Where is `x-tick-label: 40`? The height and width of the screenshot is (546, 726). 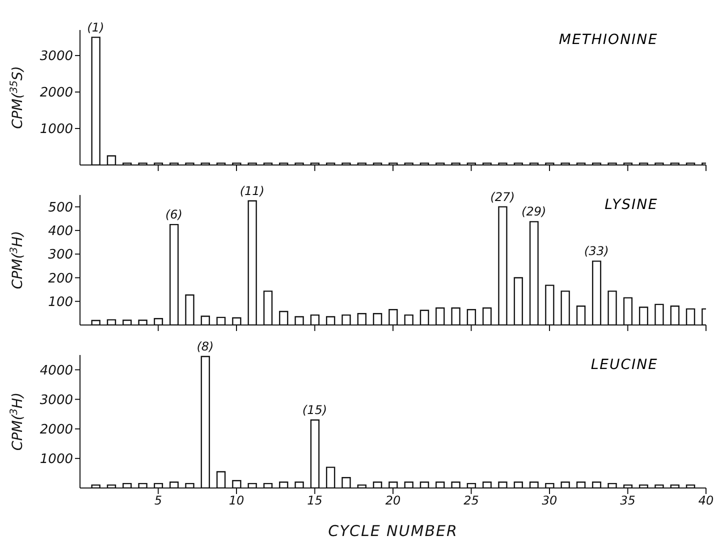
x-tick-label: 40 is located at coordinates (706, 501).